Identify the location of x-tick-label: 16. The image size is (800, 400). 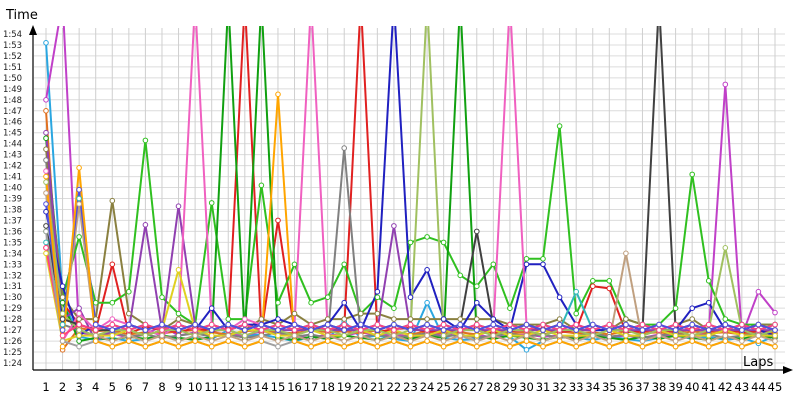
(294, 387).